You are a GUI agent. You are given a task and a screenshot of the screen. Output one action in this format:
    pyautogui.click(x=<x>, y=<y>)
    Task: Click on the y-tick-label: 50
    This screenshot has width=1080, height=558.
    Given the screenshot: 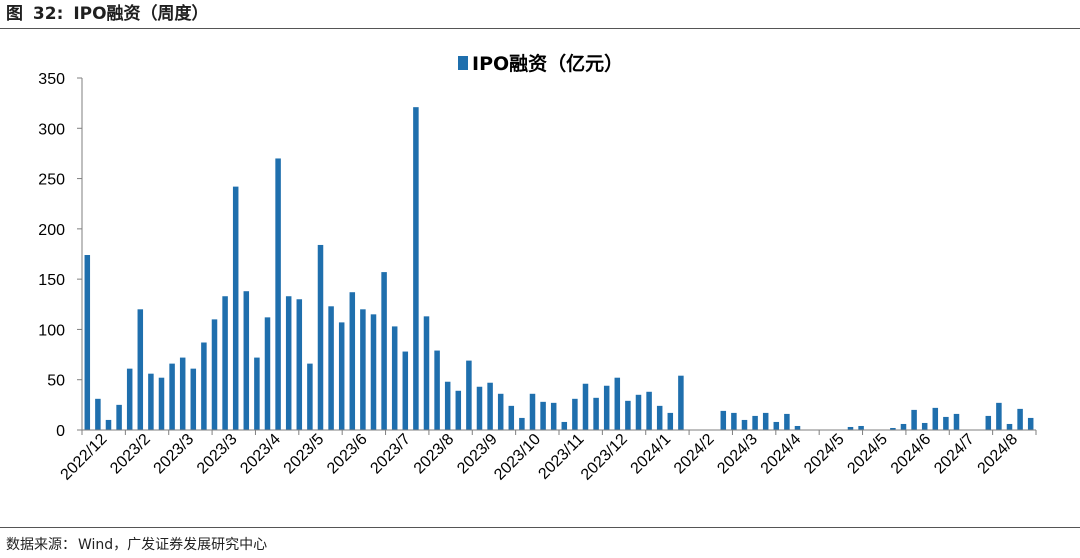 What is the action you would take?
    pyautogui.click(x=56, y=381)
    